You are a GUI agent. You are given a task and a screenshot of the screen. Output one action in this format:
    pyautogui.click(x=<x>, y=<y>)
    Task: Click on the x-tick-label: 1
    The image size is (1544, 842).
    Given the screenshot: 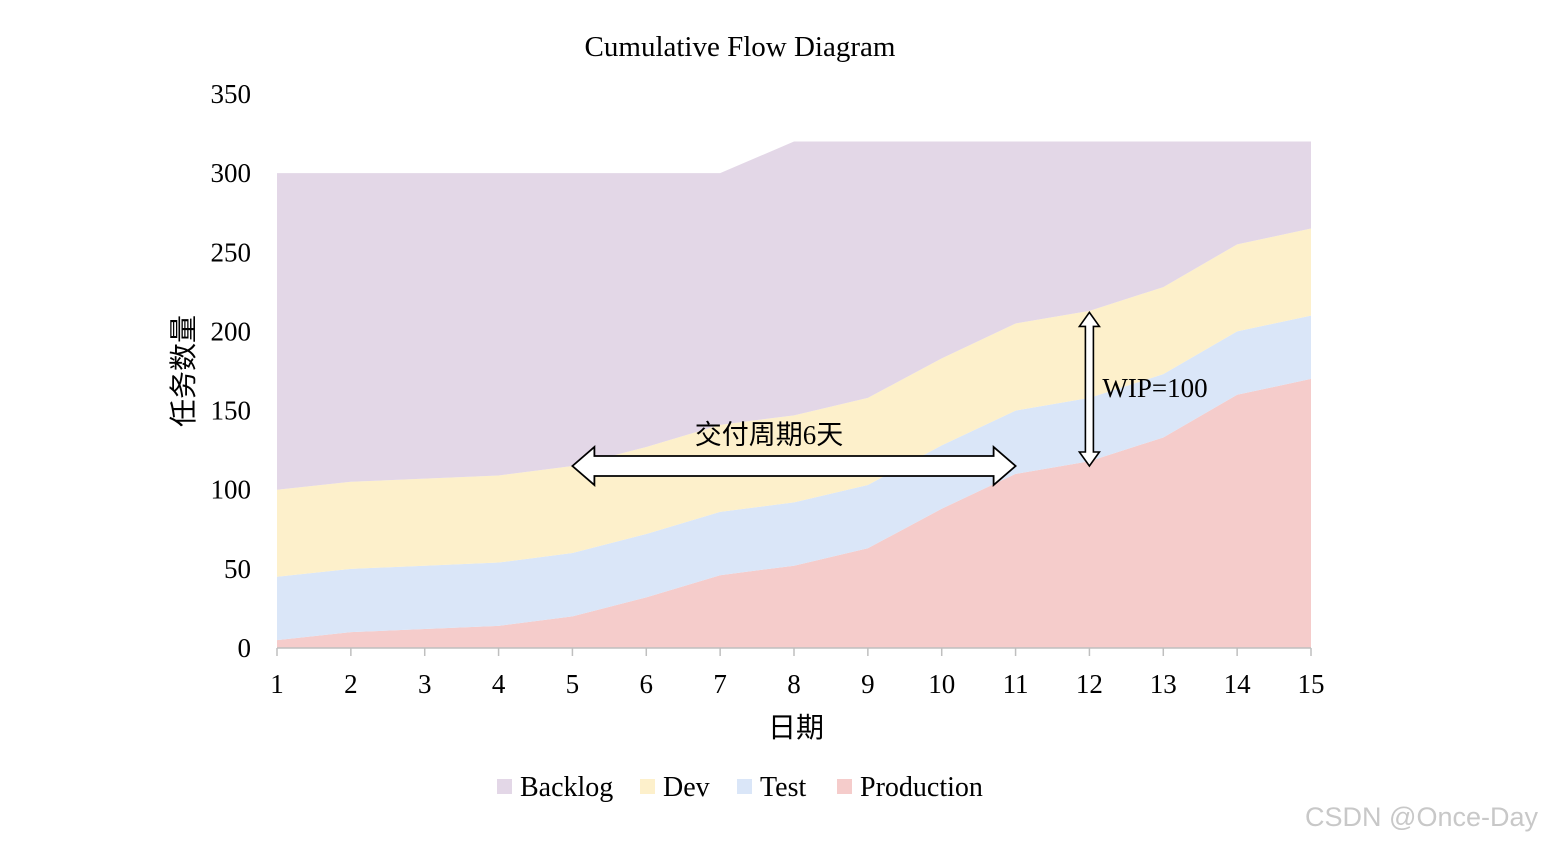 What is the action you would take?
    pyautogui.click(x=277, y=684)
    